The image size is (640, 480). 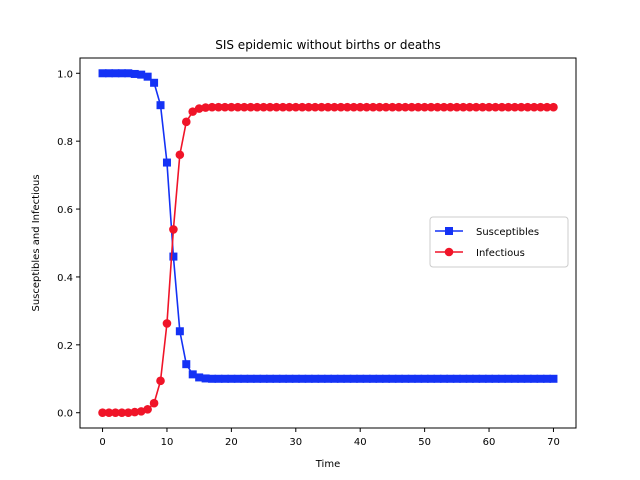 What do you see at coordinates (295, 442) in the screenshot?
I see `x-tick-label: 30` at bounding box center [295, 442].